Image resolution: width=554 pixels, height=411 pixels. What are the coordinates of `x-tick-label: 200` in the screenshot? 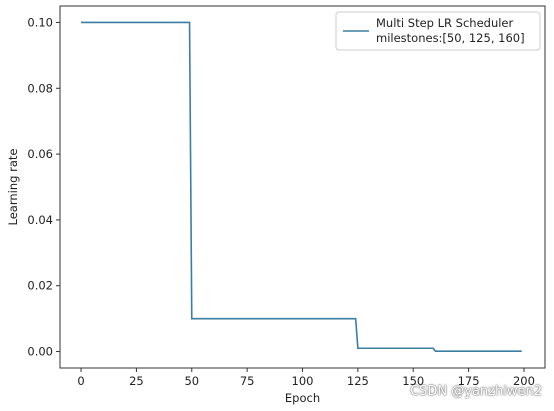 It's located at (524, 381).